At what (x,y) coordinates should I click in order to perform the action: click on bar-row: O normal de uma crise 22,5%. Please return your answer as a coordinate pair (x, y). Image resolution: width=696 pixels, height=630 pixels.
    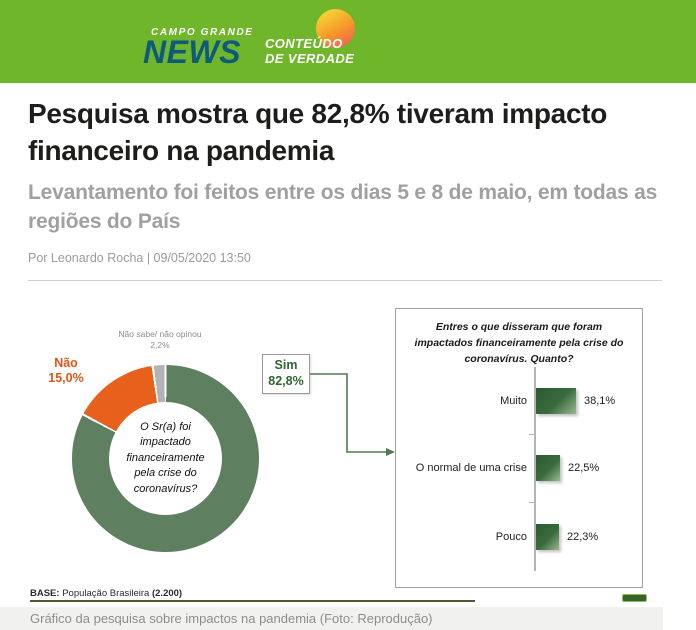
    Looking at the image, I should click on (520, 468).